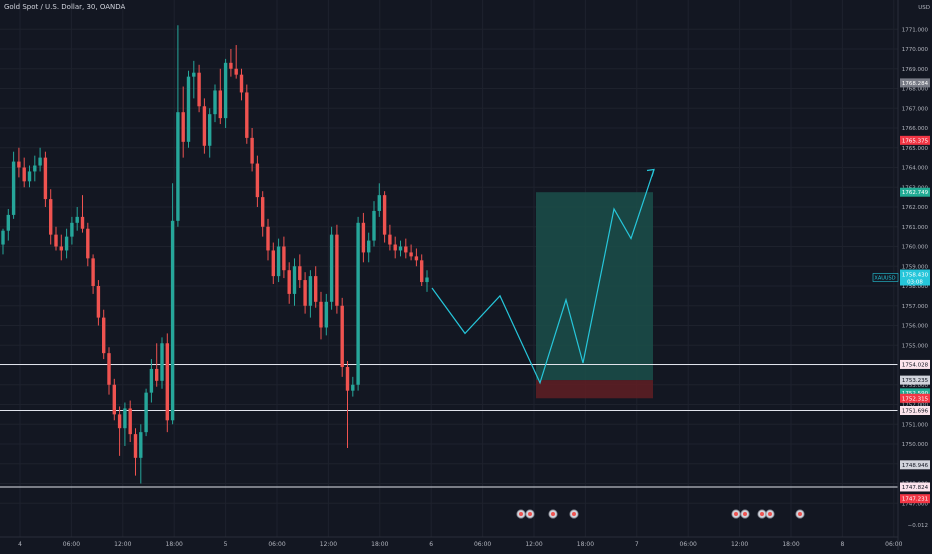  What do you see at coordinates (915, 283) in the screenshot?
I see `bar-countdown-text: 03:08` at bounding box center [915, 283].